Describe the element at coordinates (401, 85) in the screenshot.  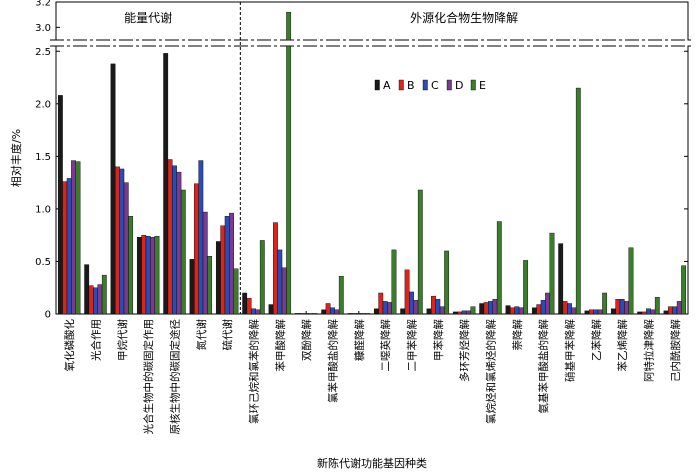
I see `legend-swatch-B` at that location.